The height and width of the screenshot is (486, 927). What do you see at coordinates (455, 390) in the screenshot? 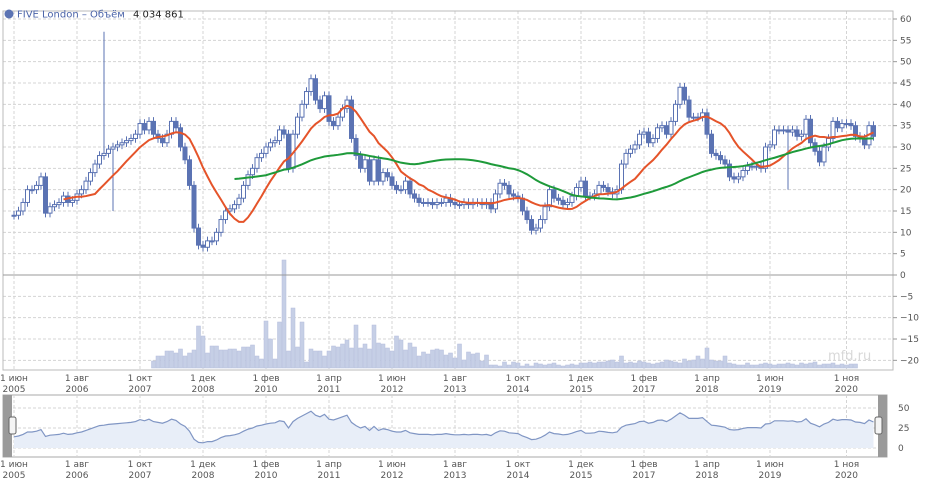
I see `x-tick-year: 2013` at bounding box center [455, 390].